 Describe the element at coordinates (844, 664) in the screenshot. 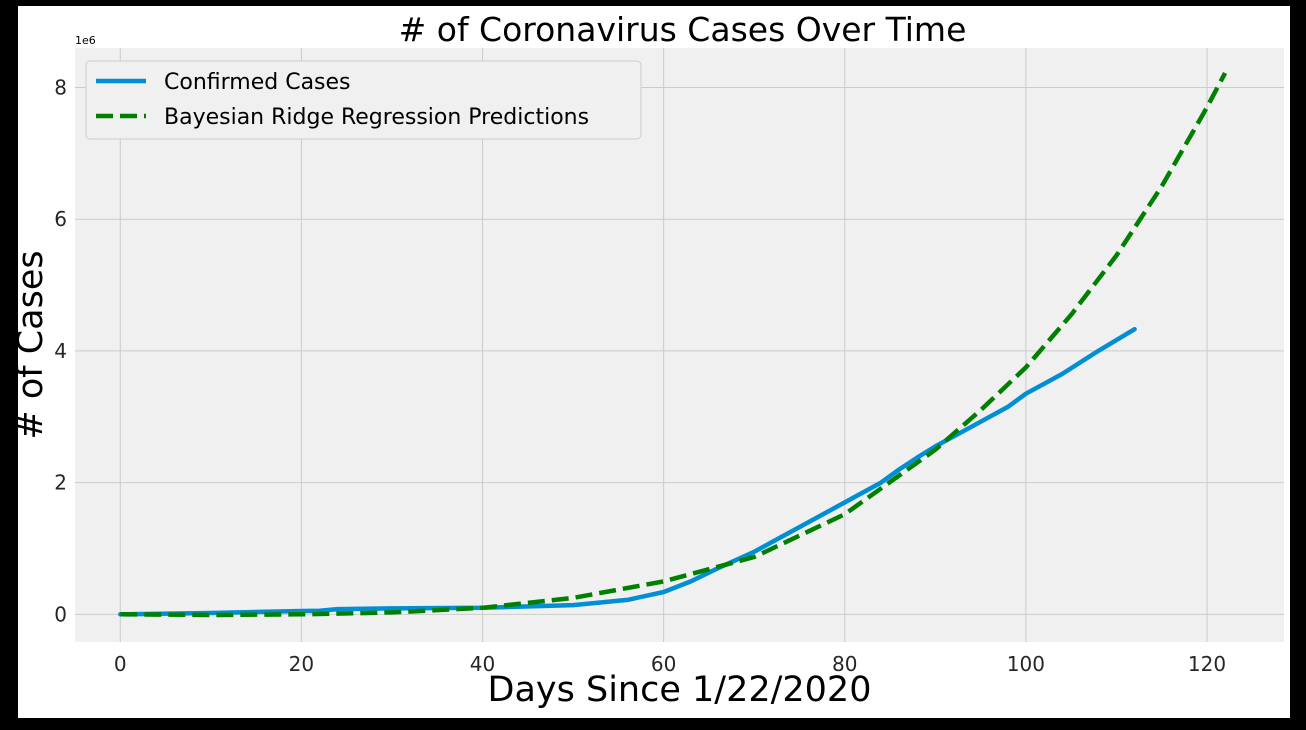

I see `x-tick-label: 80` at that location.